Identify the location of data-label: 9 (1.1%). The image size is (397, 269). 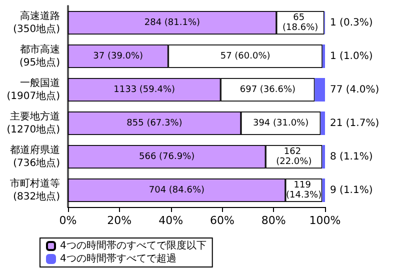
(351, 190).